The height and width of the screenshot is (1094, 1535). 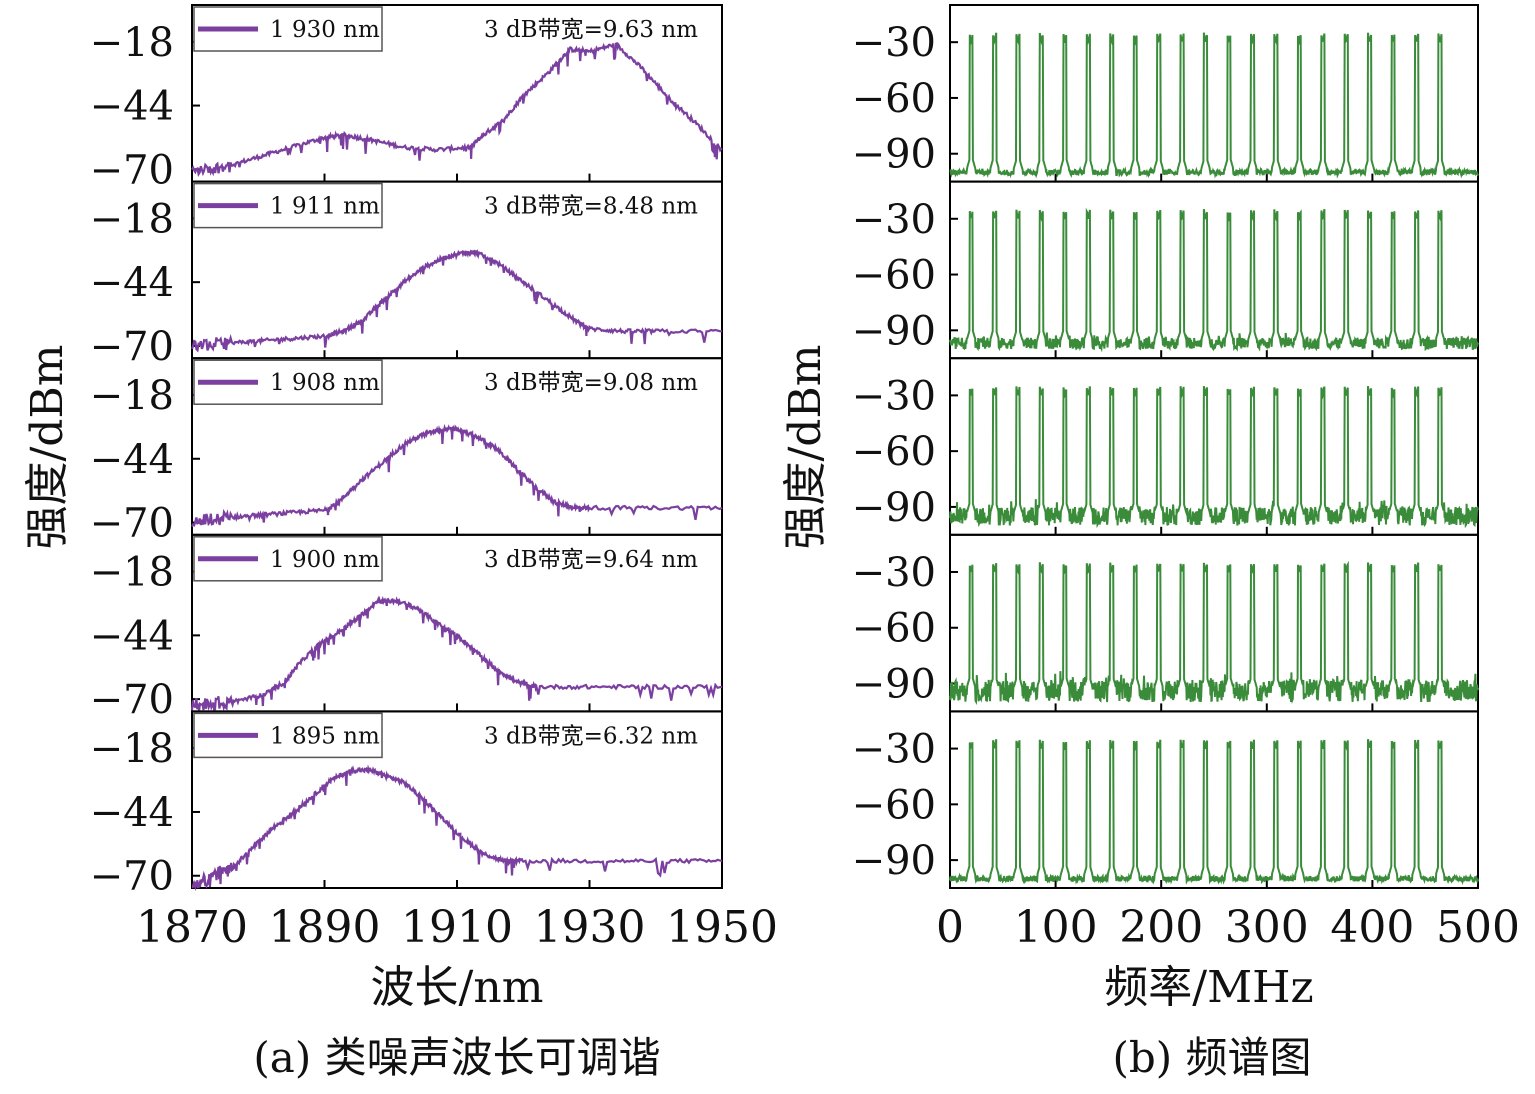 What do you see at coordinates (1161, 927) in the screenshot?
I see `x-tick-label: 200` at bounding box center [1161, 927].